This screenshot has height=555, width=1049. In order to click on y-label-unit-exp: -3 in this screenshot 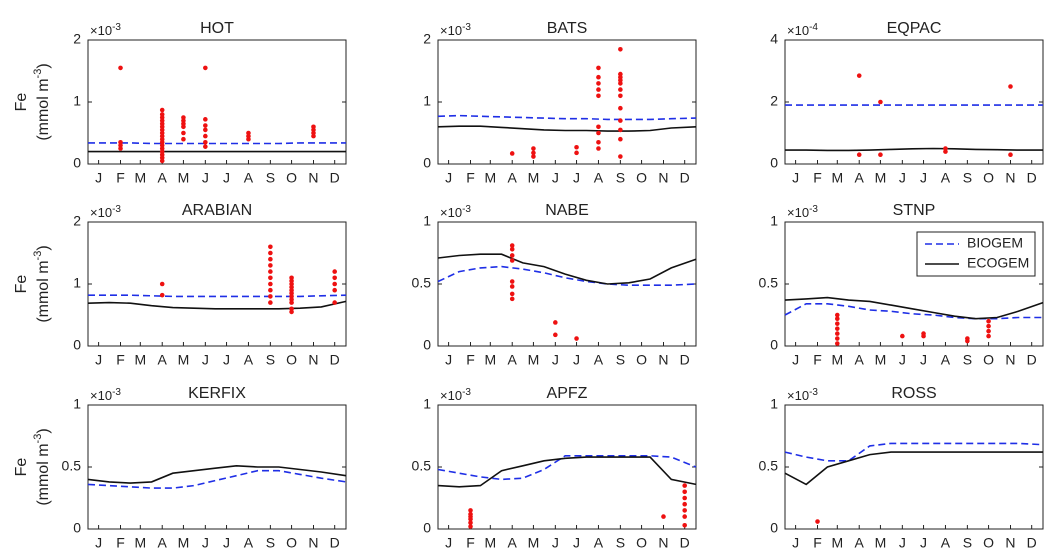, I will do `click(38, 74)`.